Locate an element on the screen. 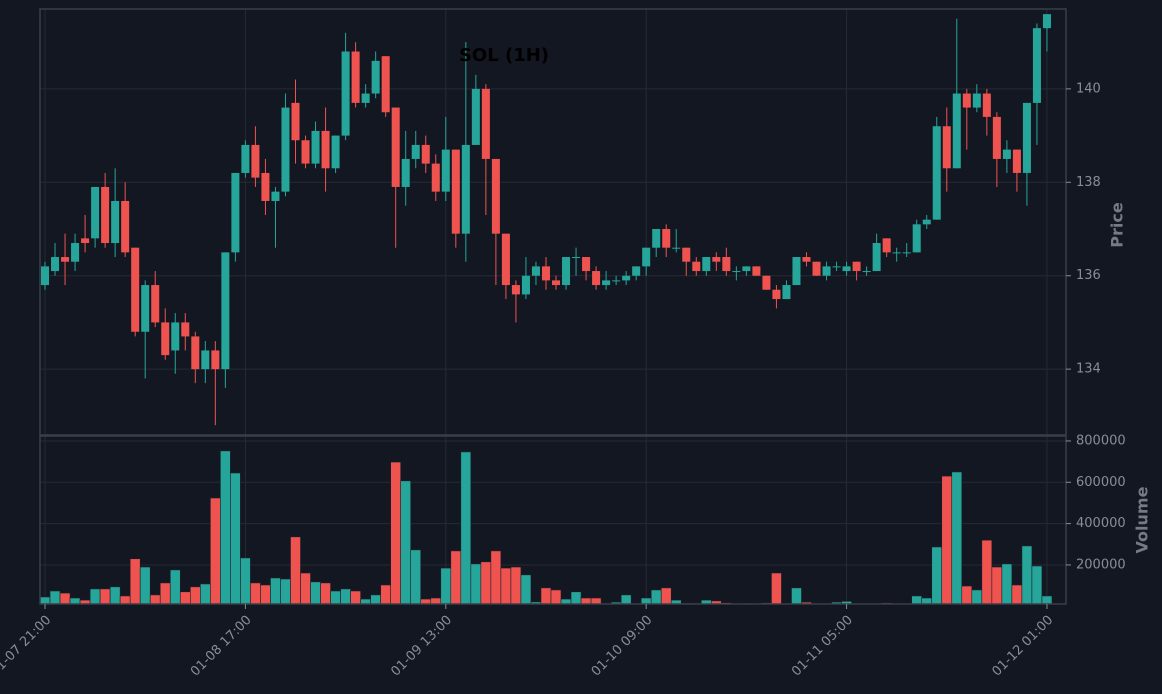 The width and height of the screenshot is (1162, 694). volume-tick-label: 600000 is located at coordinates (1101, 482).